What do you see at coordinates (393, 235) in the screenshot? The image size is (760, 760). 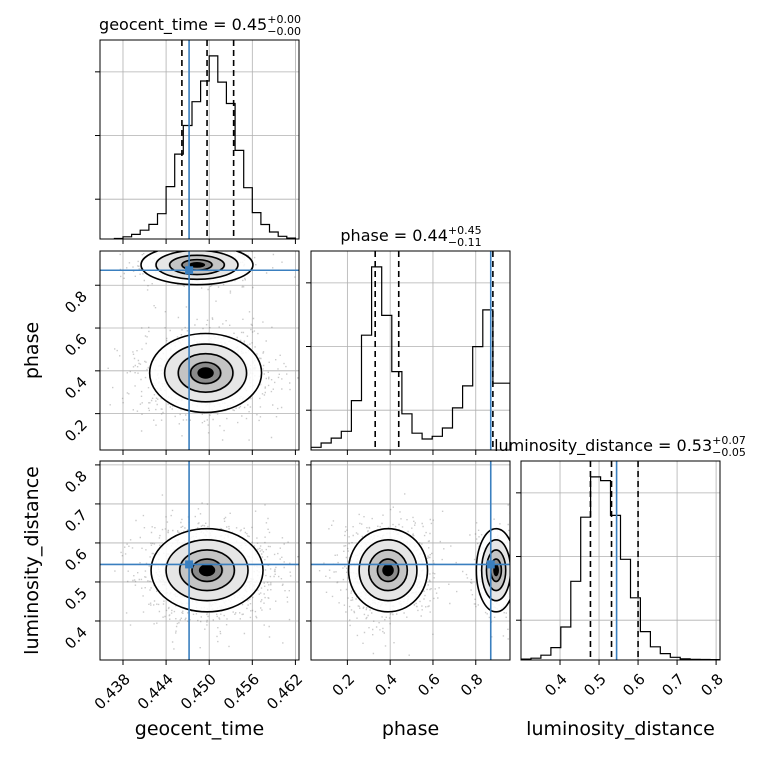 I see `title-main: phase = 0.44` at bounding box center [393, 235].